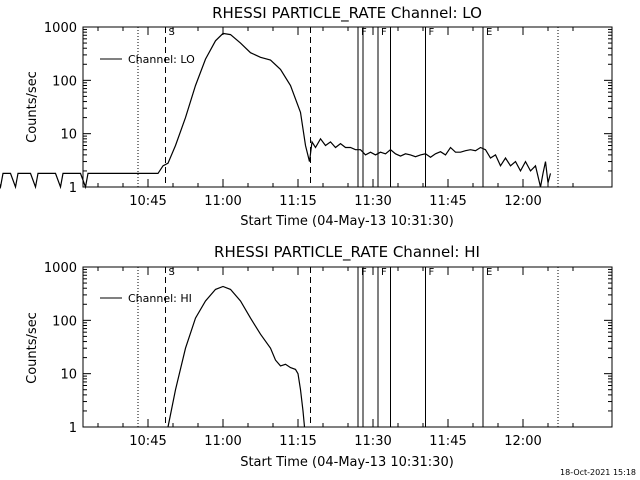 The height and width of the screenshot is (480, 640). I want to click on hi-y-tick-label: 1000, so click(60, 268).